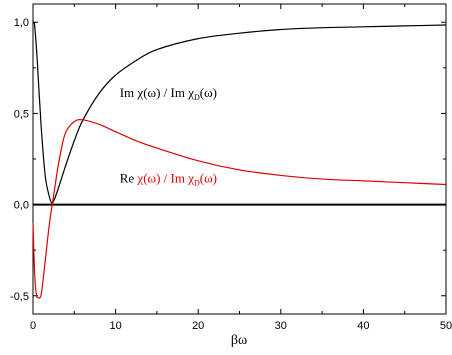 The image size is (452, 355). Describe the element at coordinates (21, 206) in the screenshot. I see `y-tick-label: 0,0` at that location.